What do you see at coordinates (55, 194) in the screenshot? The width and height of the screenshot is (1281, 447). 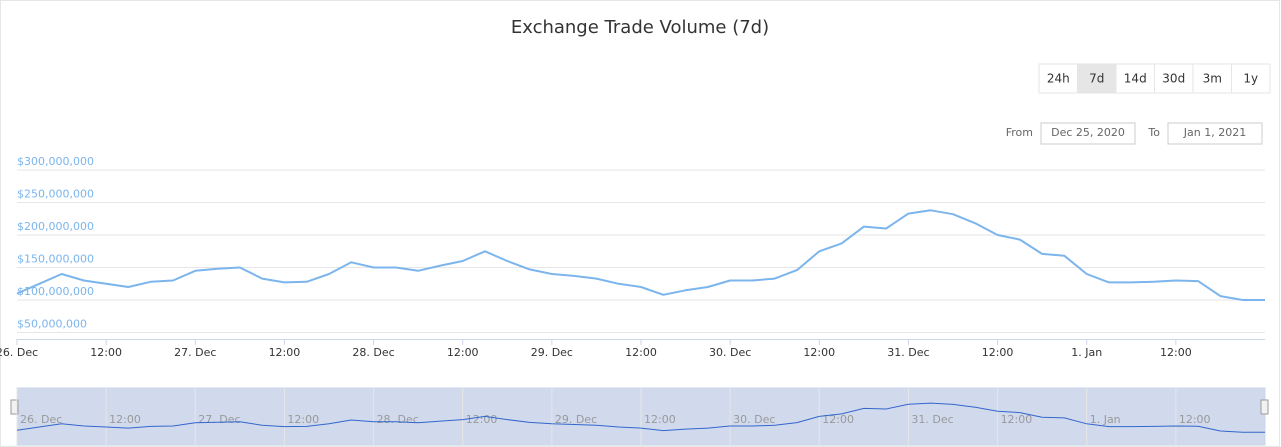 I see `y-tick-label: $250,000,000` at bounding box center [55, 194].